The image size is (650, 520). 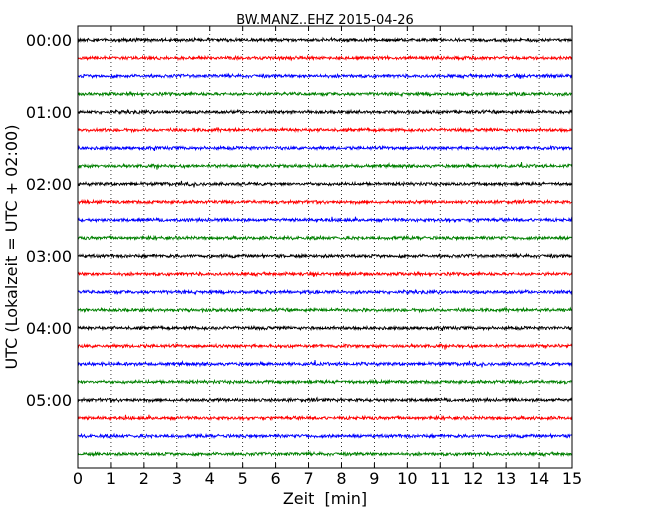 I want to click on x-tick-label: 8, so click(x=341, y=478).